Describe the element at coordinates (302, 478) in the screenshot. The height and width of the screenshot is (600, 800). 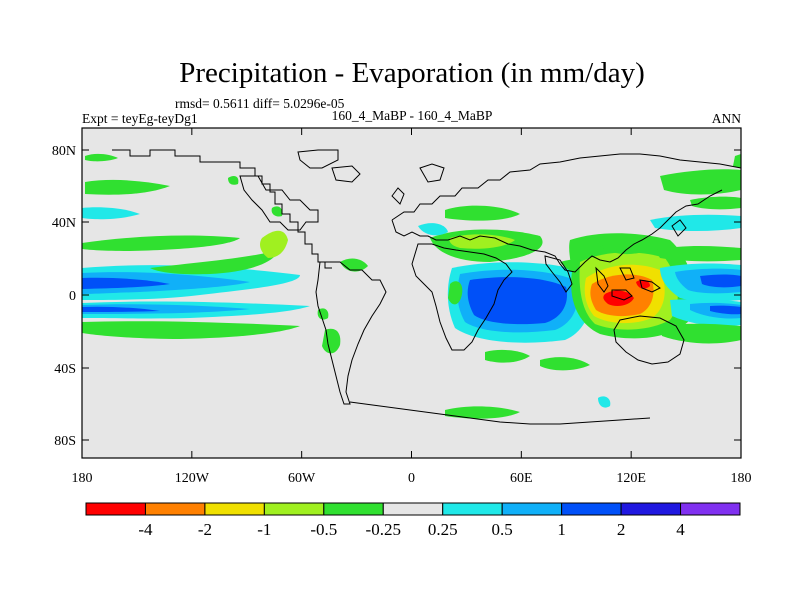
I see `lon-tick-label: 60W` at that location.